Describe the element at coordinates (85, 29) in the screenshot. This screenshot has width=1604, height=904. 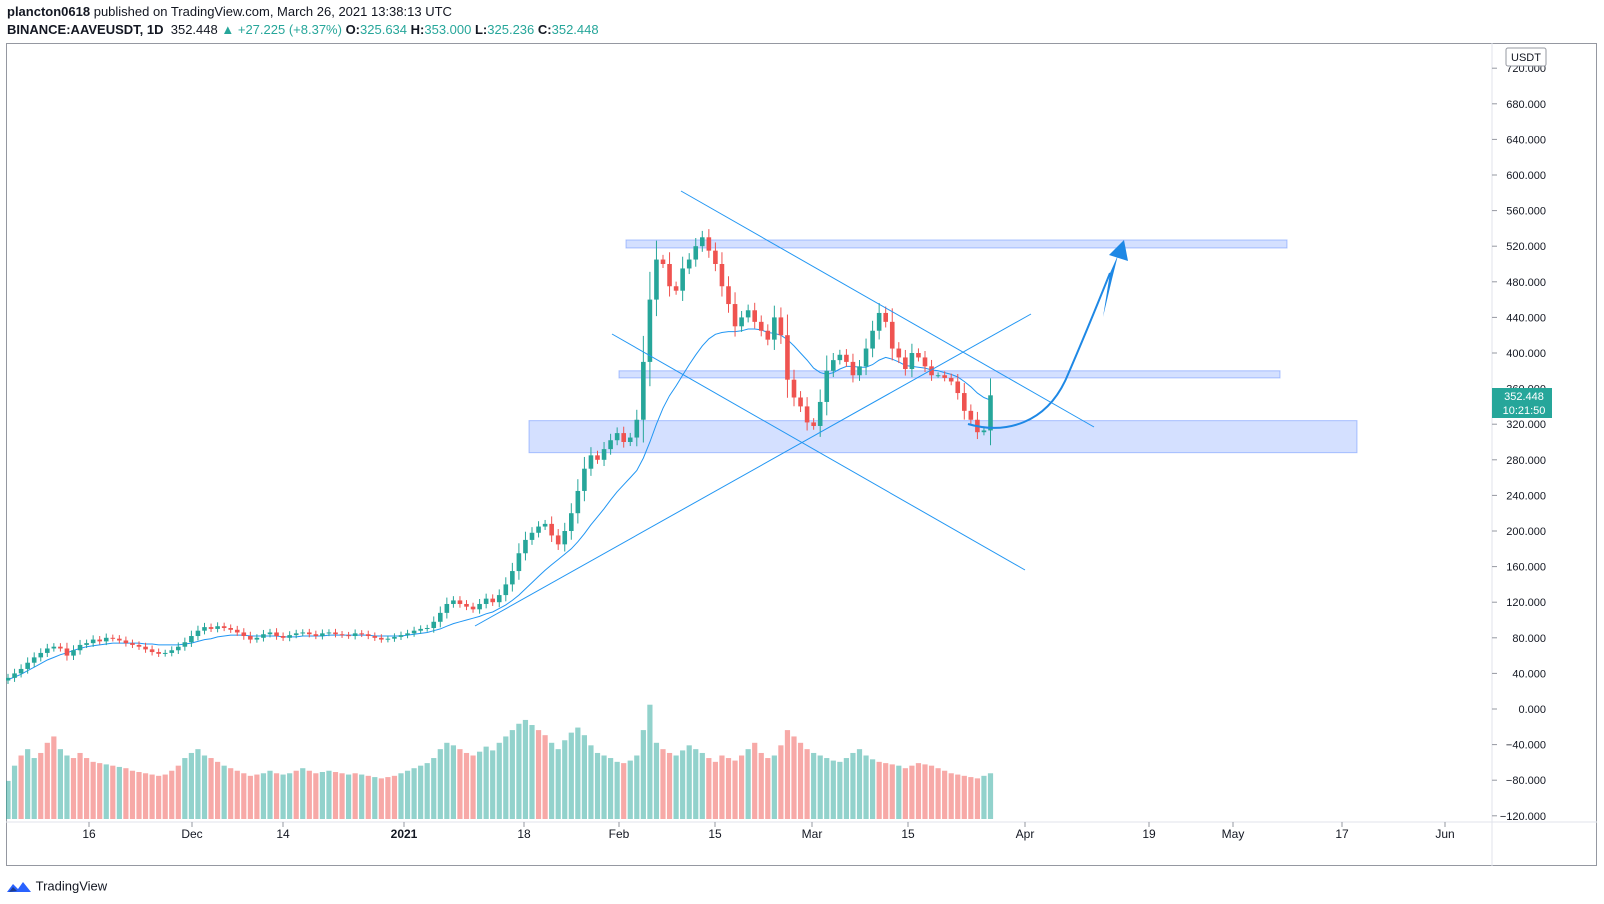
I see `symbol-label: BINANCE:AAVEUSDT, 1D` at that location.